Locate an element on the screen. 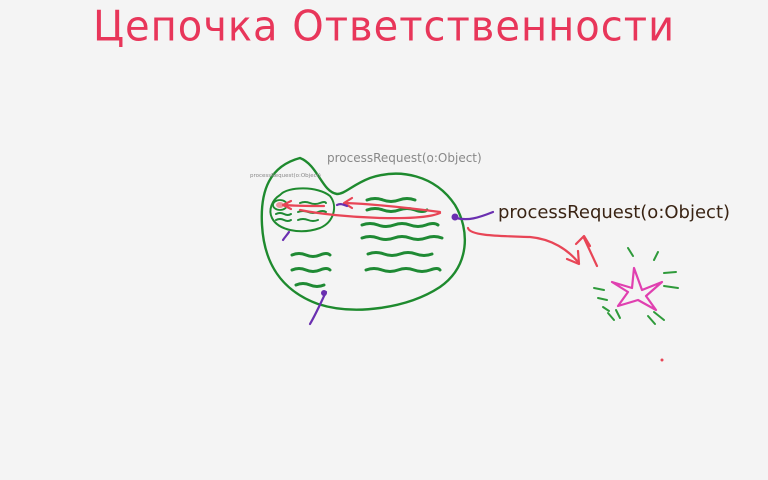 Image resolution: width=768 pixels, height=480 pixels. middle-handler-outline is located at coordinates (302, 210).